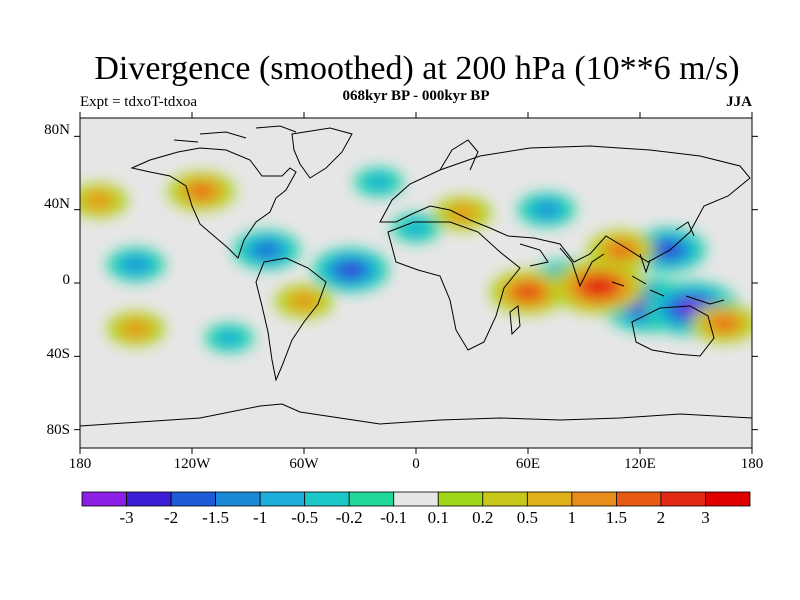 The height and width of the screenshot is (600, 800). Describe the element at coordinates (322, 153) in the screenshot. I see `coast-greenland` at that location.